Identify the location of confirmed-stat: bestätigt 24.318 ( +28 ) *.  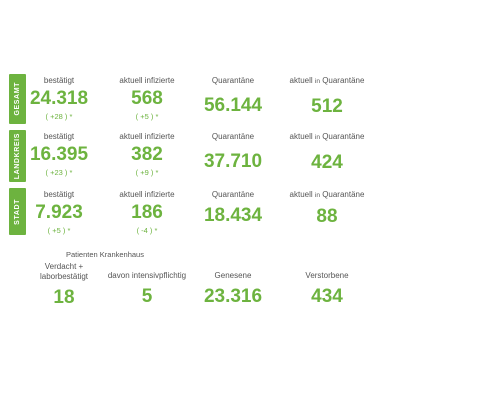
(59, 98).